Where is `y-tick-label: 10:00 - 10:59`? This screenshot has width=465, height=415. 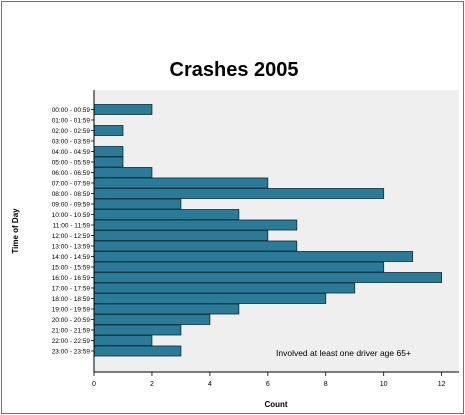 y-tick-label: 10:00 - 10:59 is located at coordinates (71, 215).